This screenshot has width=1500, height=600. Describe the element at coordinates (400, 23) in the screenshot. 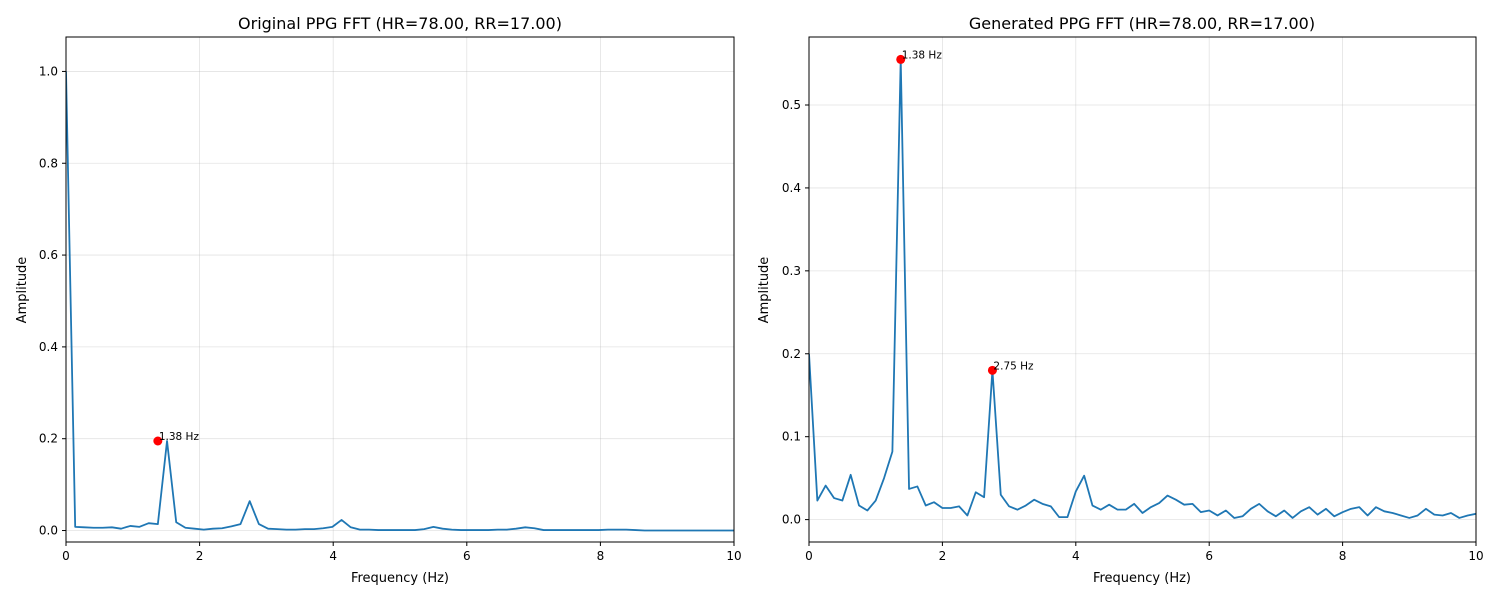

I see `chart-title: Original PPG FFT (HR=78.00, RR=17.00)` at that location.